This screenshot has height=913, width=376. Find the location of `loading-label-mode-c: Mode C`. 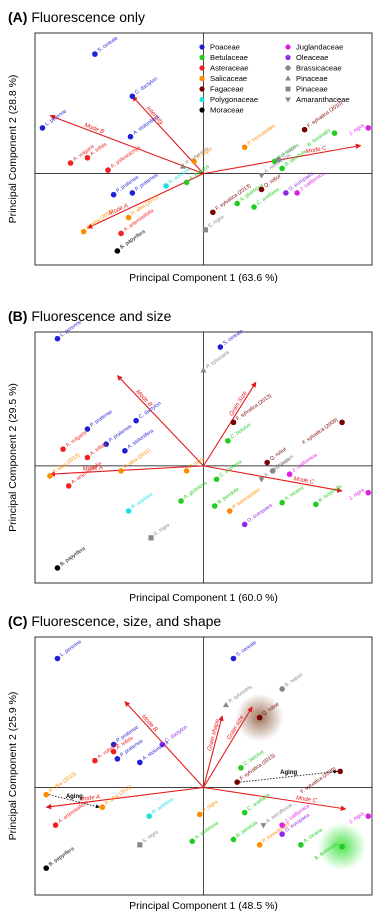

loading-label-mode-c: Mode C is located at coordinates (307, 799).